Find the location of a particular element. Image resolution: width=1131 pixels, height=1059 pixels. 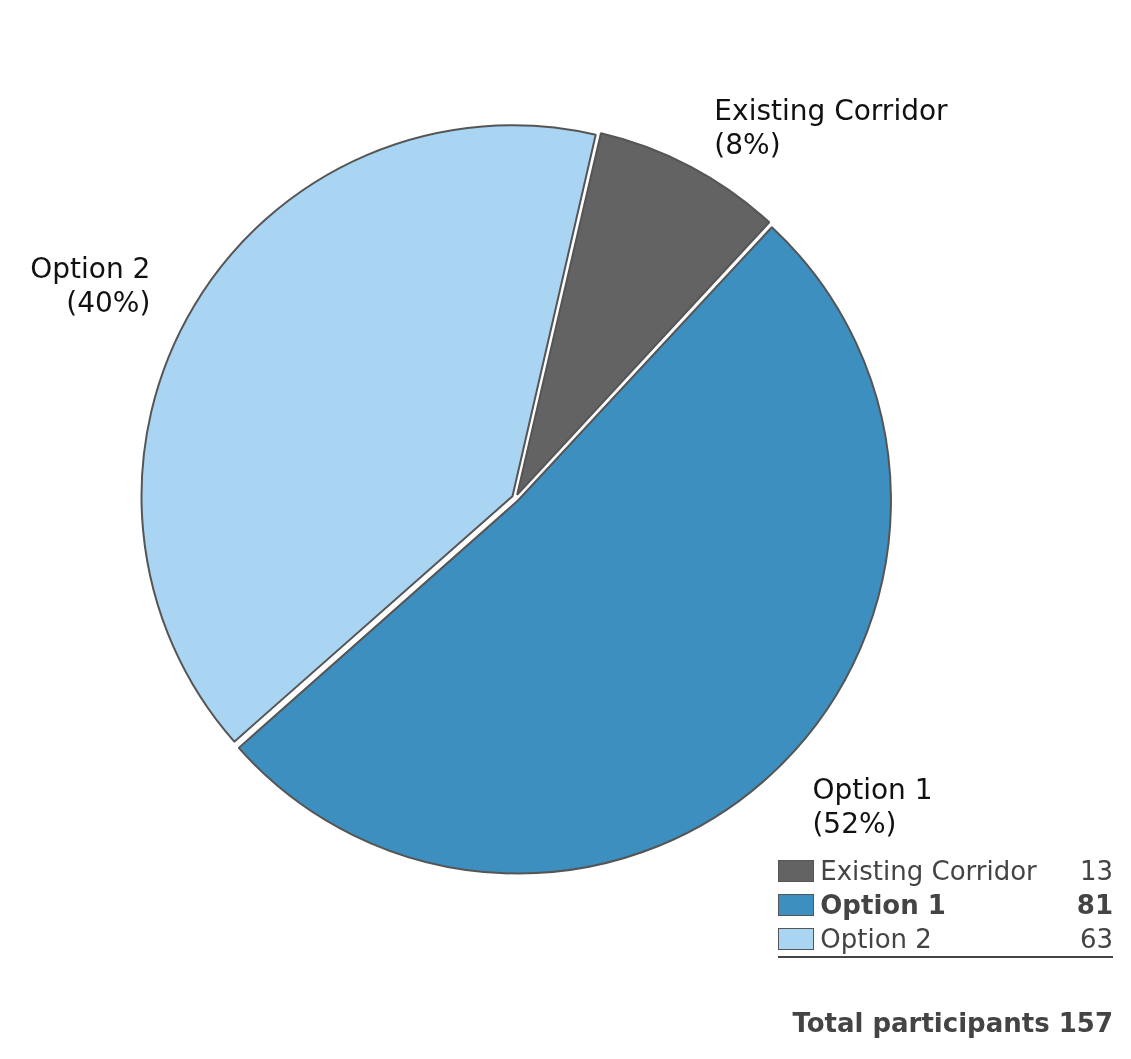

legend-label: Option 2 is located at coordinates (876, 939).